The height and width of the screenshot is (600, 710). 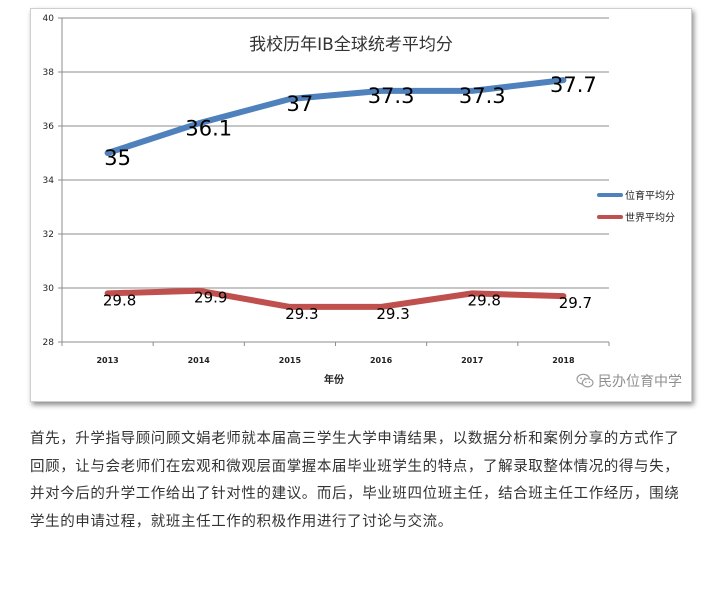 I want to click on wechat-icon, so click(x=585, y=380).